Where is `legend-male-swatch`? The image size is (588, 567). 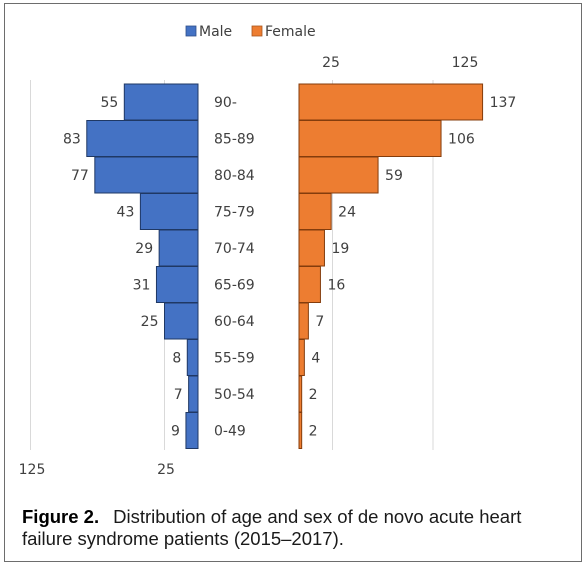
legend-male-swatch is located at coordinates (191, 31).